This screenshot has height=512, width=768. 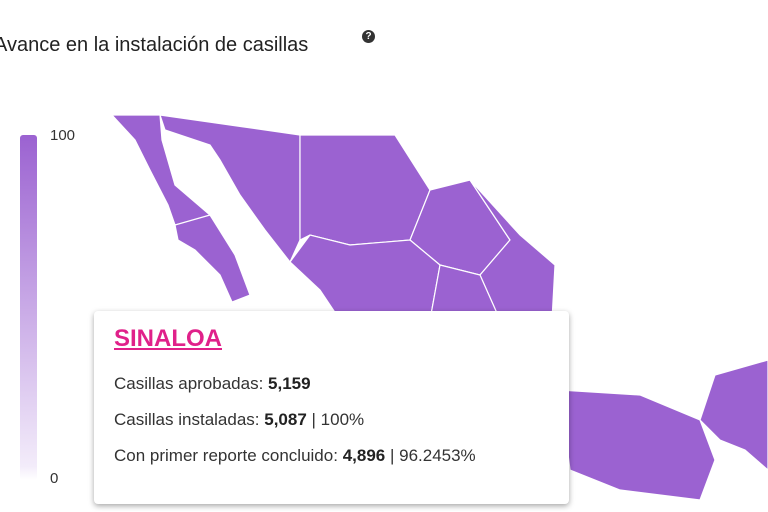 What do you see at coordinates (28, 307) in the screenshot?
I see `color-scale-legend` at bounding box center [28, 307].